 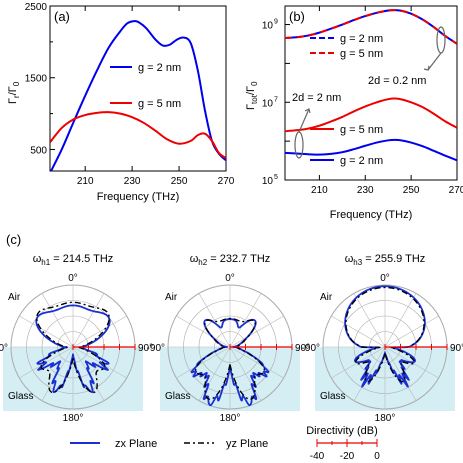 What do you see at coordinates (347, 443) in the screenshot?
I see `directivity-ticks` at bounding box center [347, 443].